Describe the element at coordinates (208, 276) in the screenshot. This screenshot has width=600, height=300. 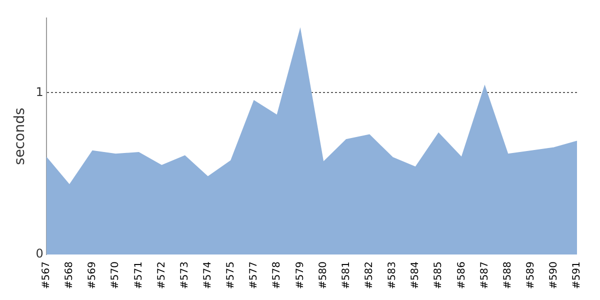
I see `x-tick-label: #574` at that location.